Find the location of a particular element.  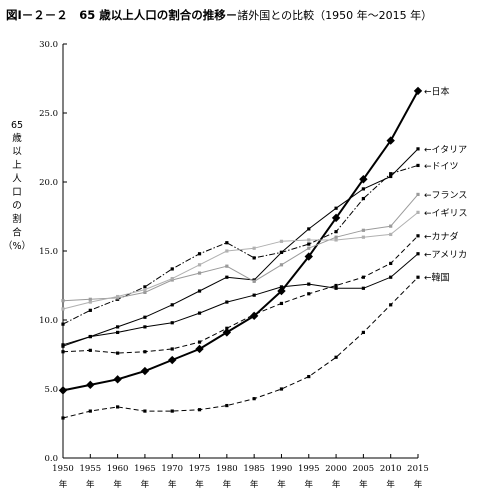

x-tick-label: 2005 is located at coordinates (364, 469).